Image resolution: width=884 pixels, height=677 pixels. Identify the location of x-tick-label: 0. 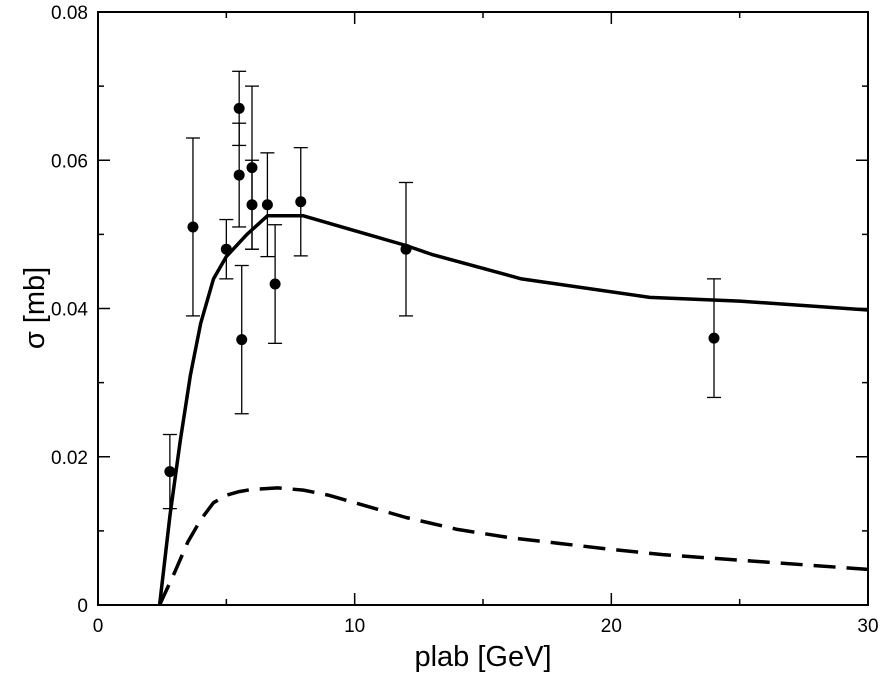
(98, 626).